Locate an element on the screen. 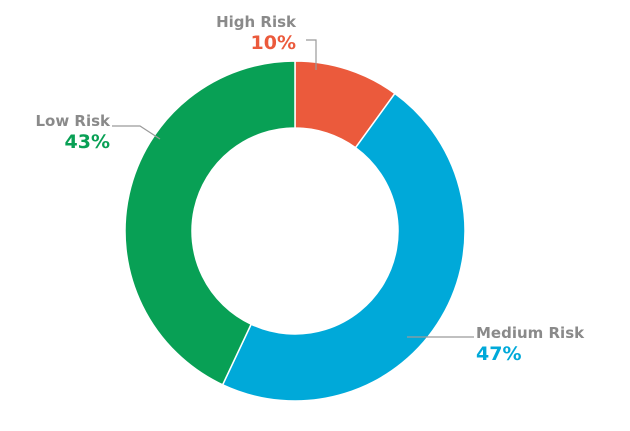 The height and width of the screenshot is (431, 630). leader-line-high-risk is located at coordinates (311, 54).